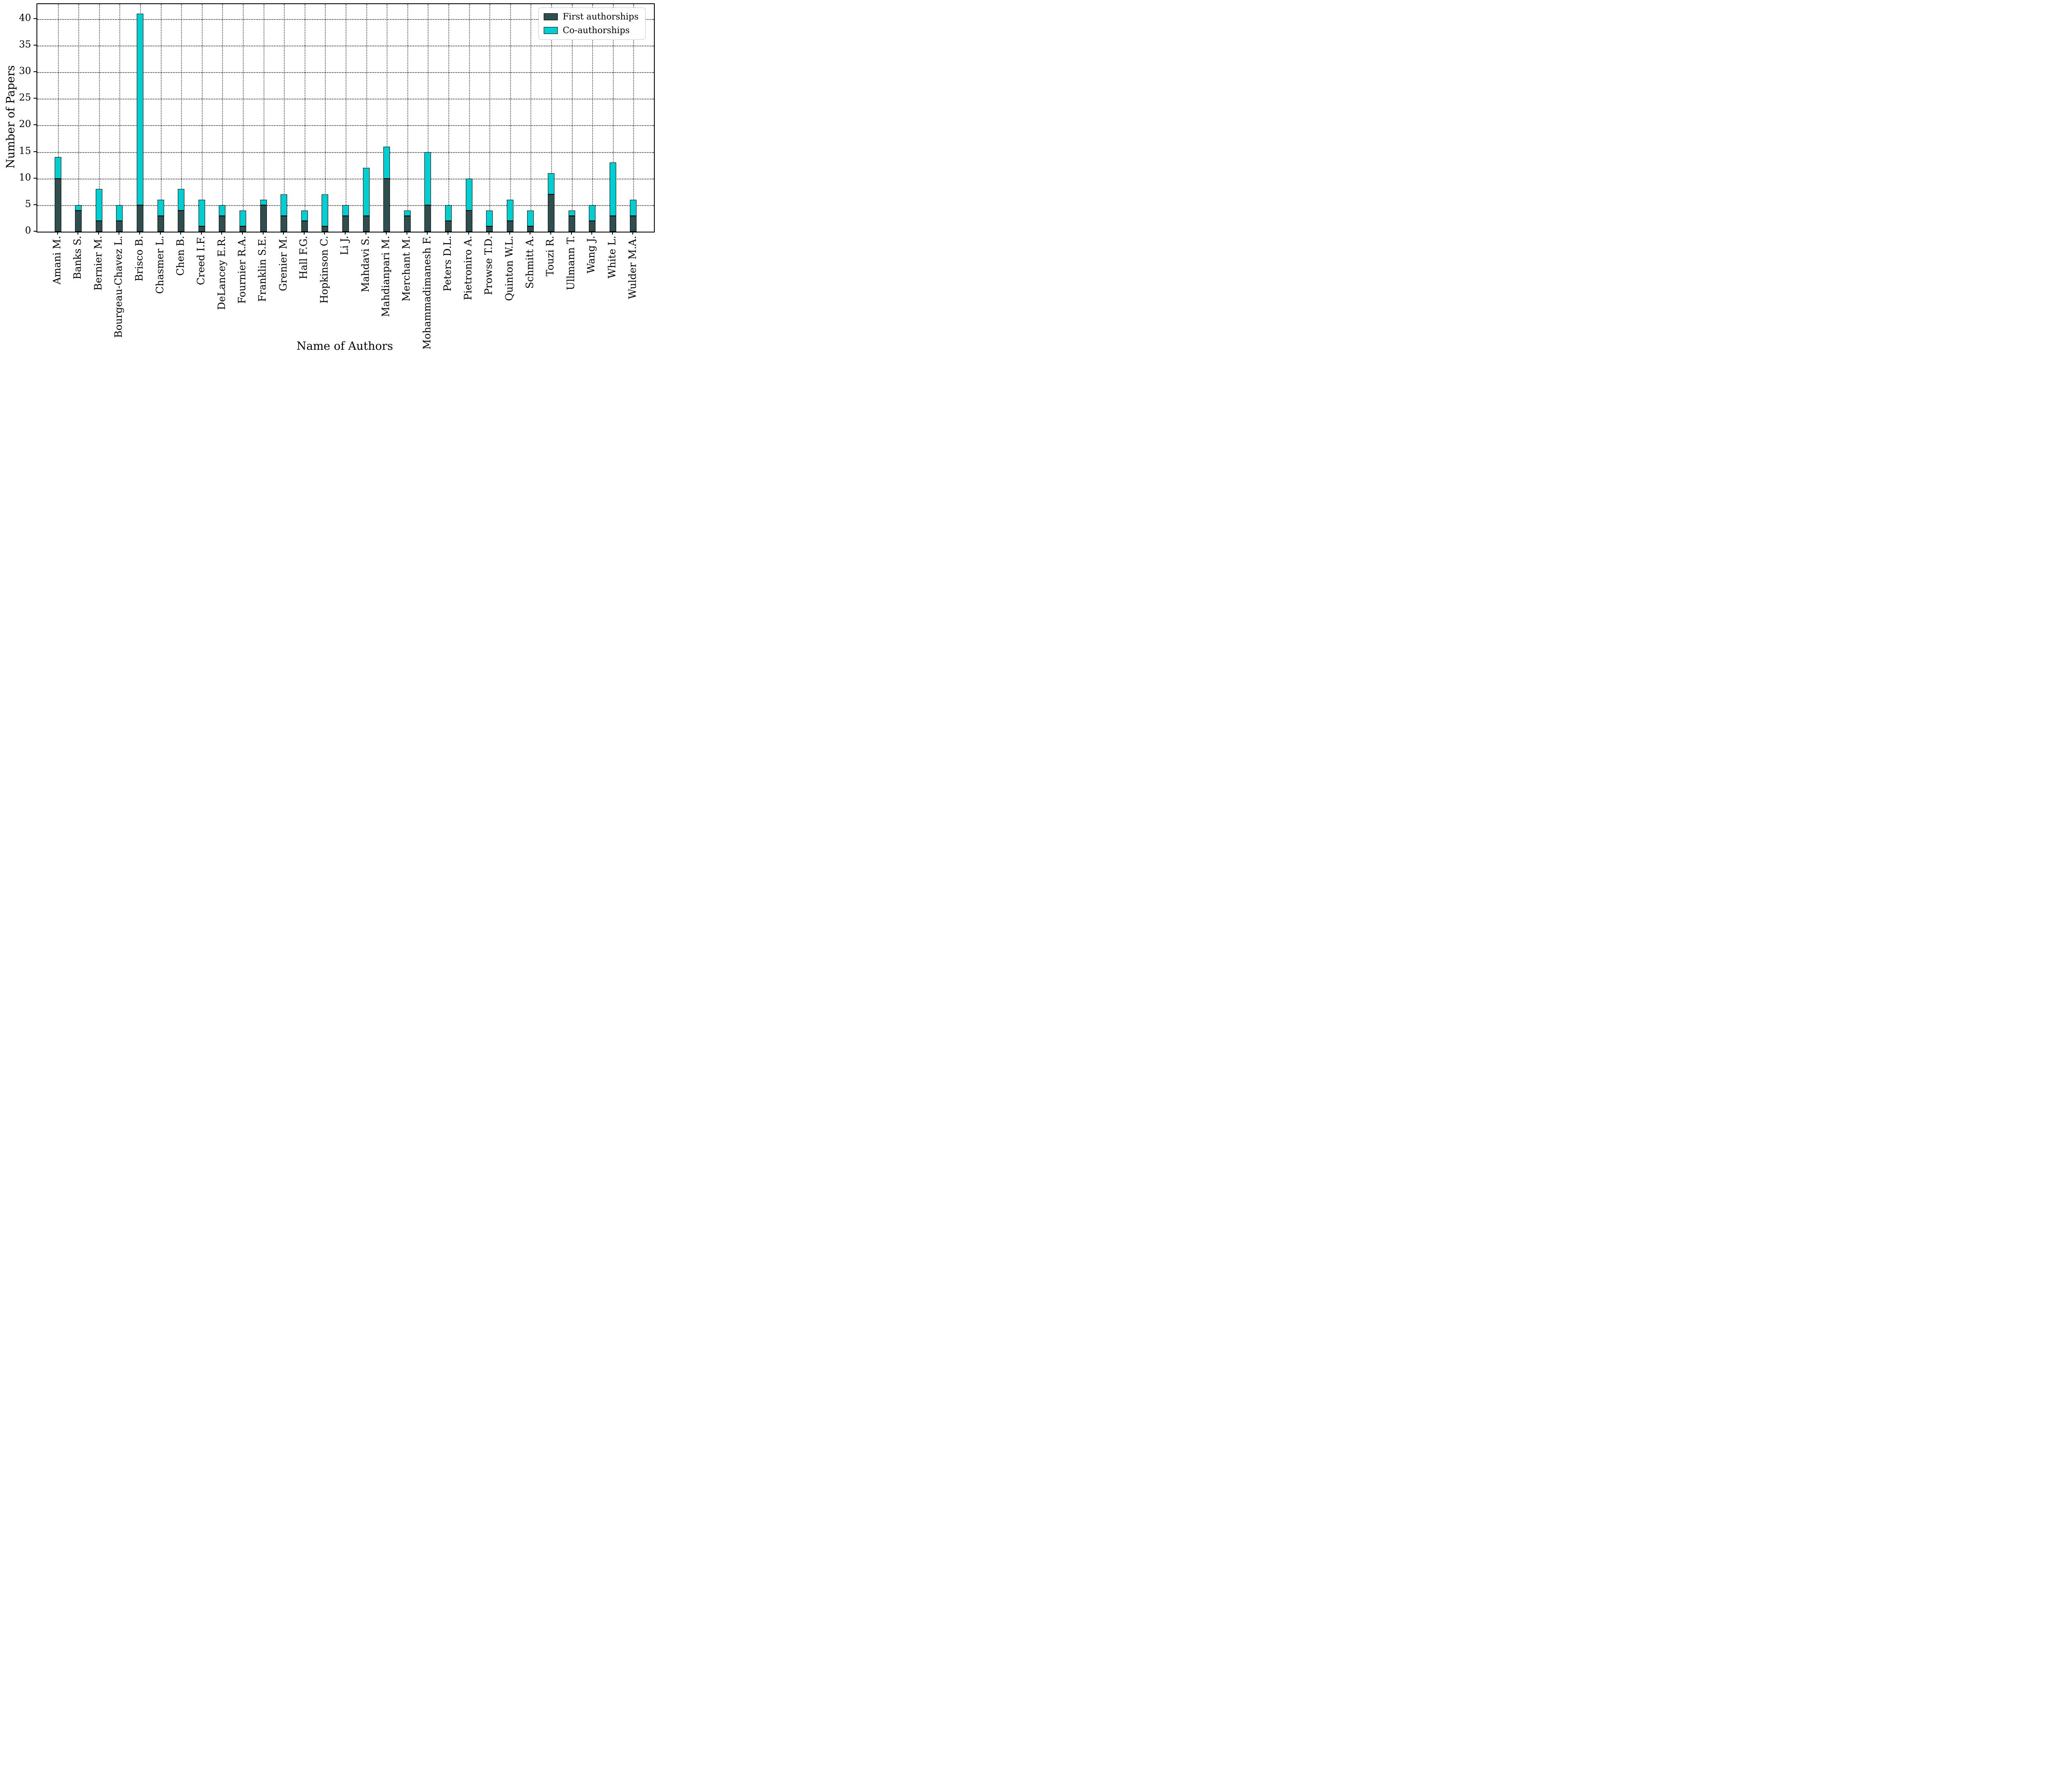  I want to click on x-tick-label-creed-i-f: Creed I.F., so click(201, 260).